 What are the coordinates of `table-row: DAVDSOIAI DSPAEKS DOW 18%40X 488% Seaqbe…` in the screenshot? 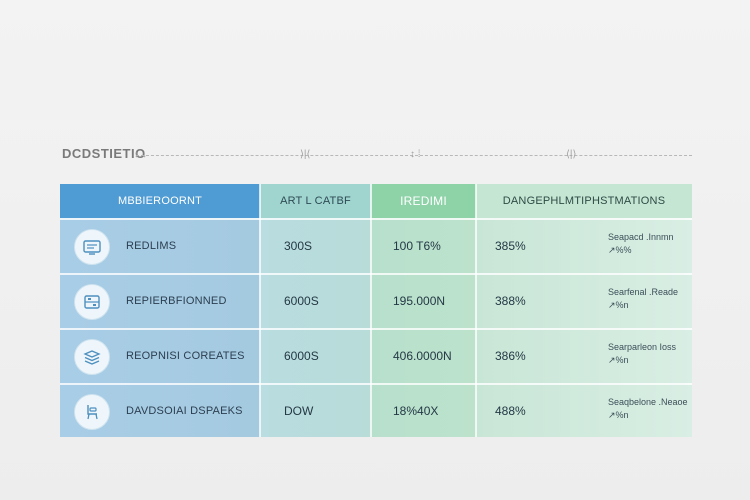 It's located at (376, 411).